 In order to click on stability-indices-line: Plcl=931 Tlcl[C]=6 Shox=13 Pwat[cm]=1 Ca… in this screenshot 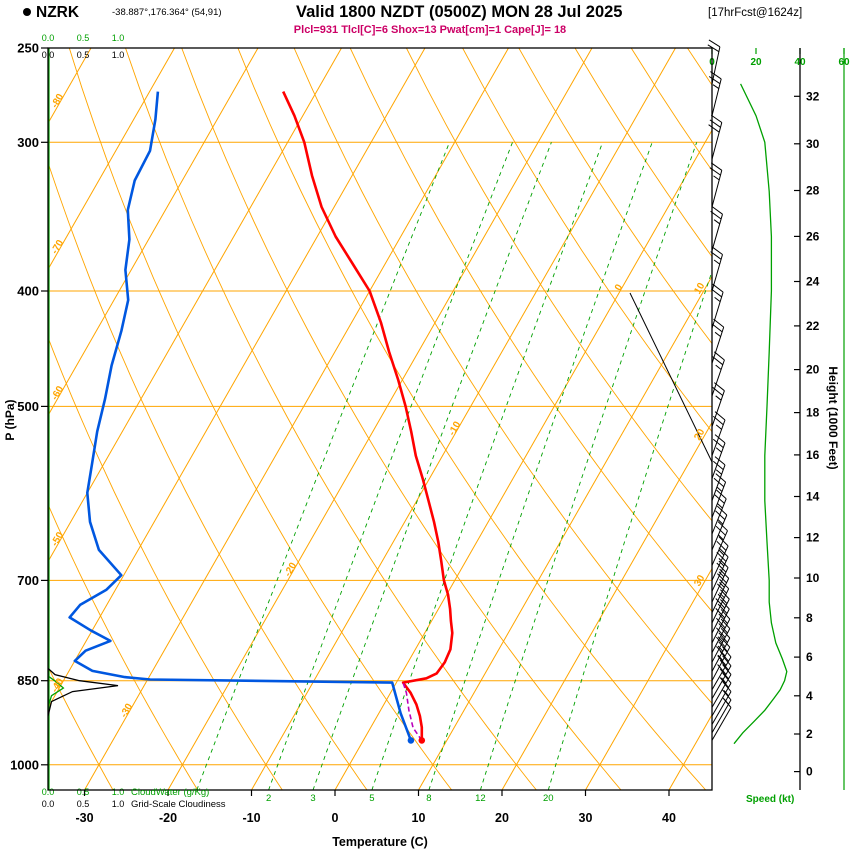, I will do `click(430, 30)`.